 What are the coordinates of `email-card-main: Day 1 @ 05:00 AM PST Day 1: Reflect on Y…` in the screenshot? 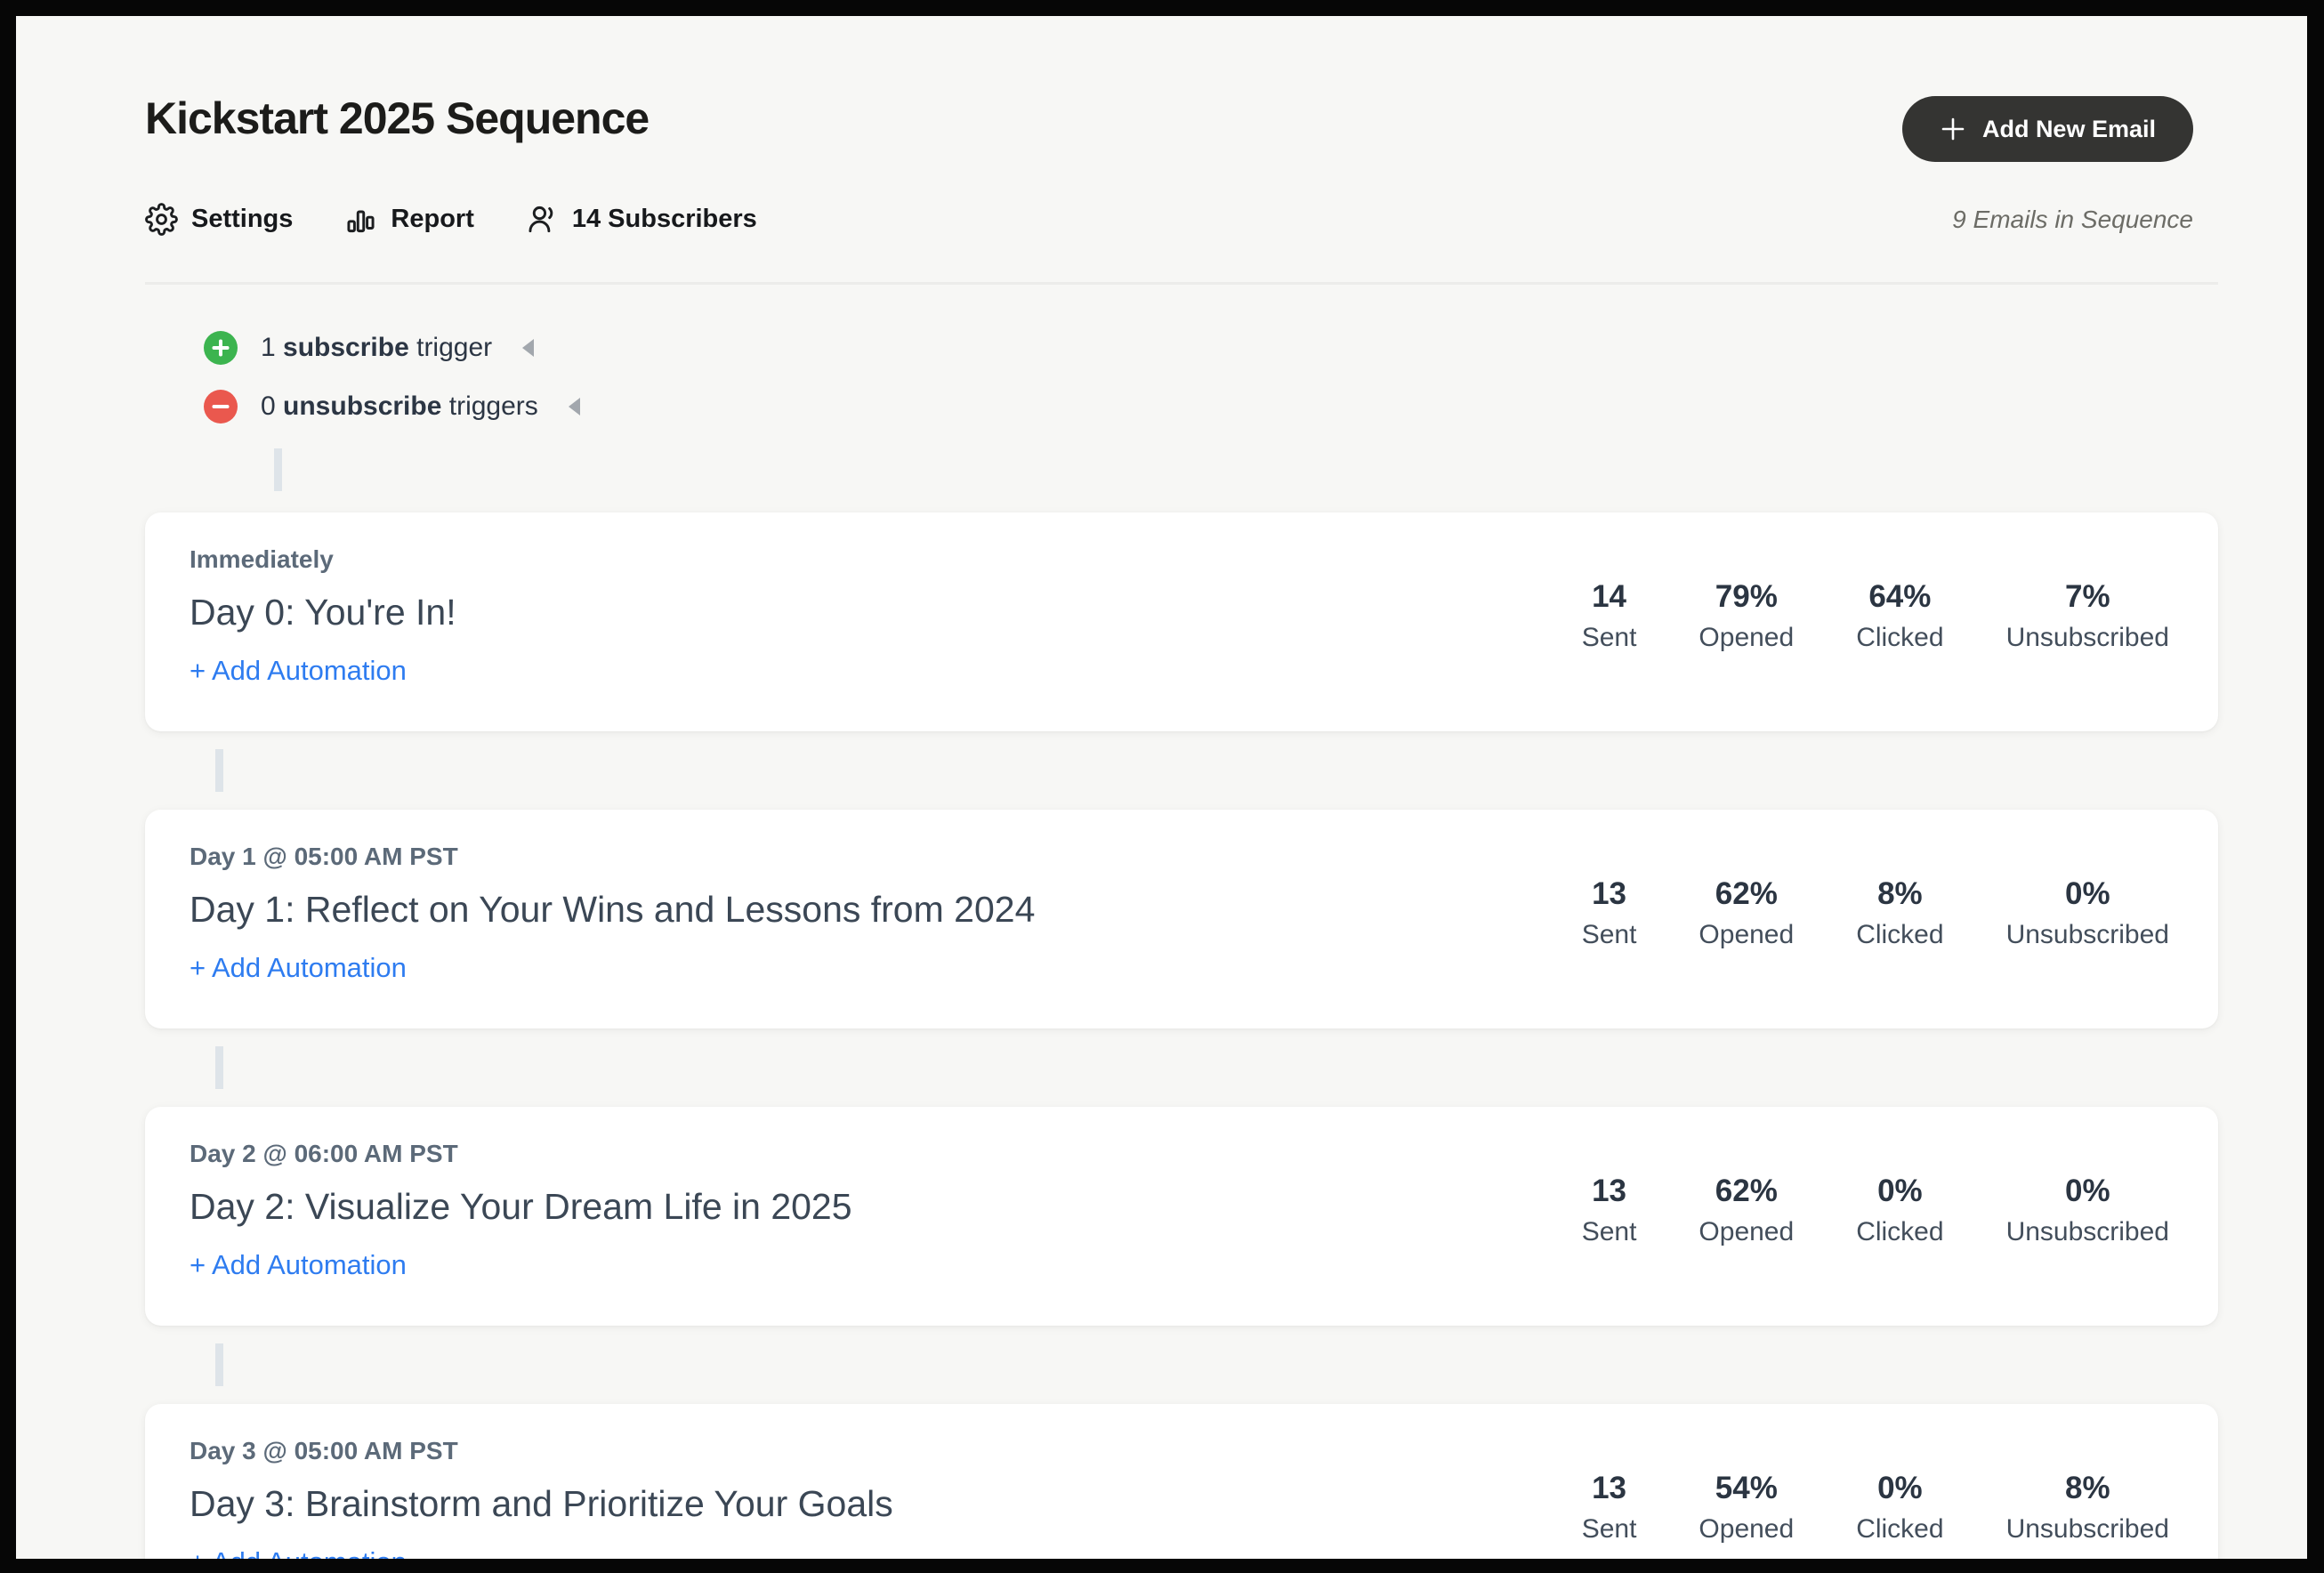 It's located at (886, 913).